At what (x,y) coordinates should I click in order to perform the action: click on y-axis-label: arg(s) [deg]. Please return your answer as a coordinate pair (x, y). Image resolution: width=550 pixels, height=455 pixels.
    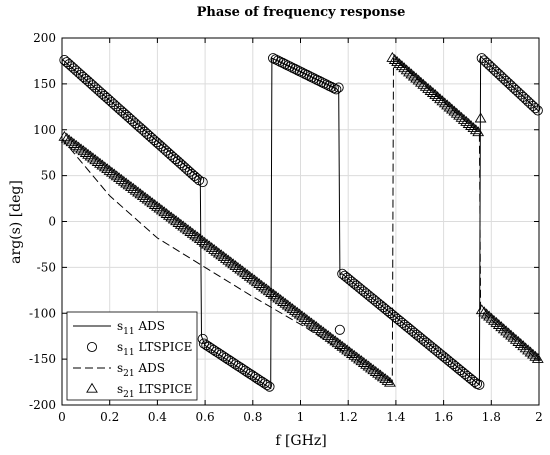
    Looking at the image, I should click on (16, 222).